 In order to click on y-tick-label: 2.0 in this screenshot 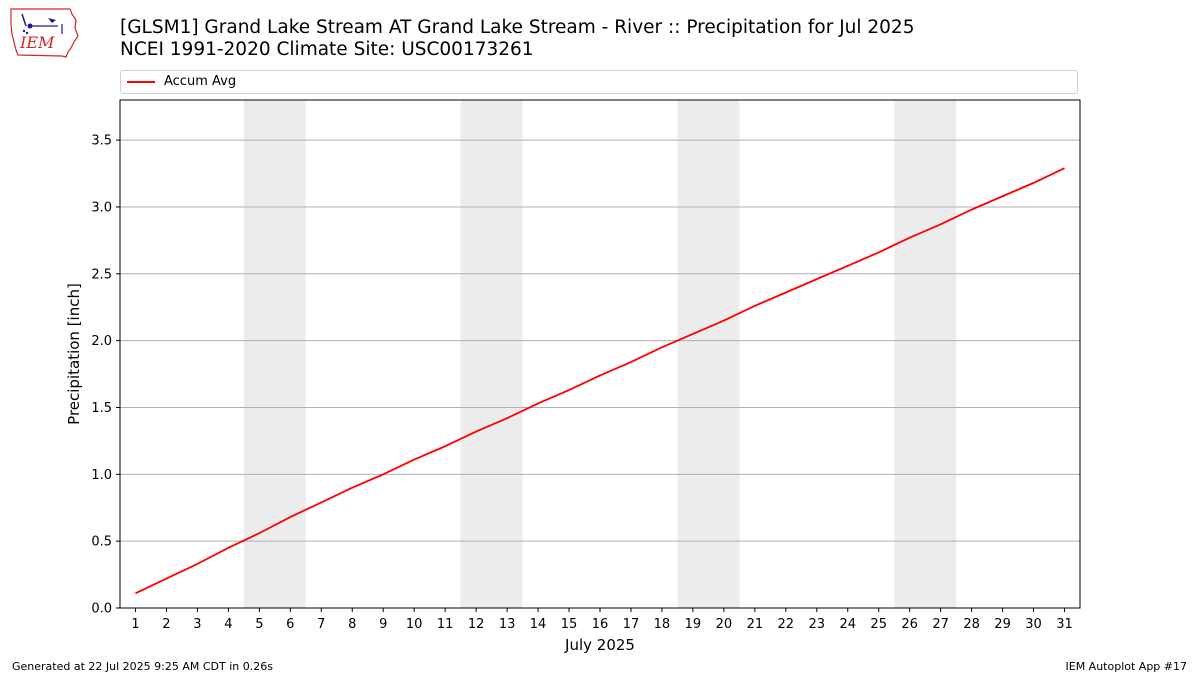, I will do `click(101, 341)`.